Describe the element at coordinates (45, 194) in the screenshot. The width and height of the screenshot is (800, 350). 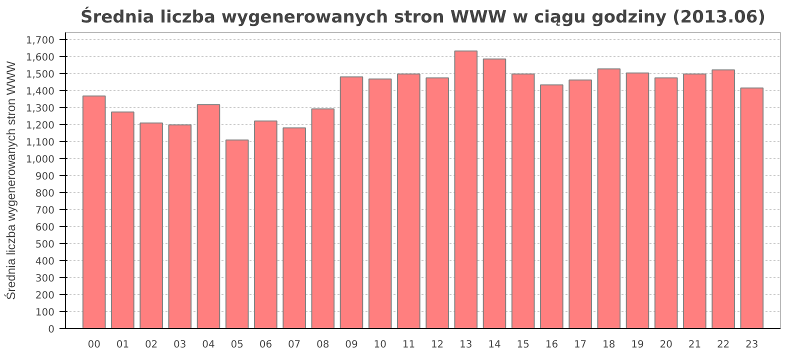
I see `y-tick-label: 800` at that location.